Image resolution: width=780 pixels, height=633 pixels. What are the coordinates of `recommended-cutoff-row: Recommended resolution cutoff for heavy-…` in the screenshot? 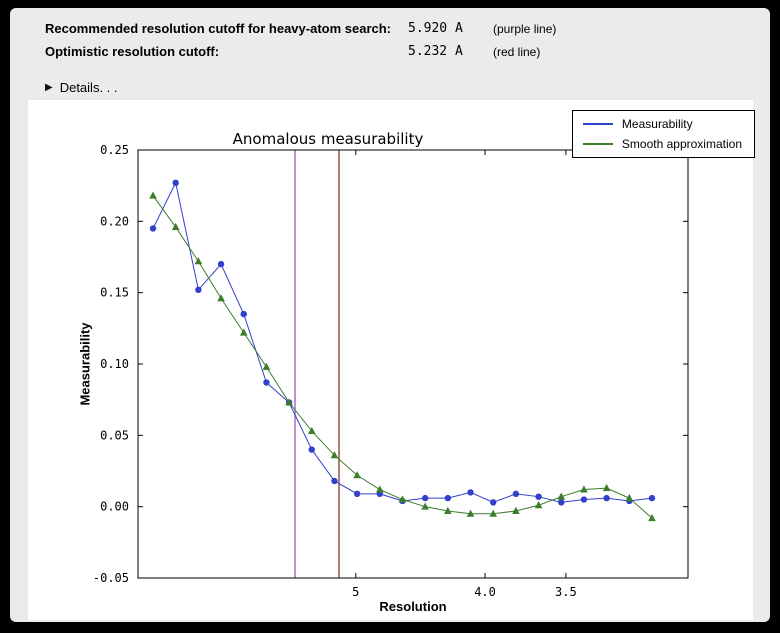 It's located at (402, 30).